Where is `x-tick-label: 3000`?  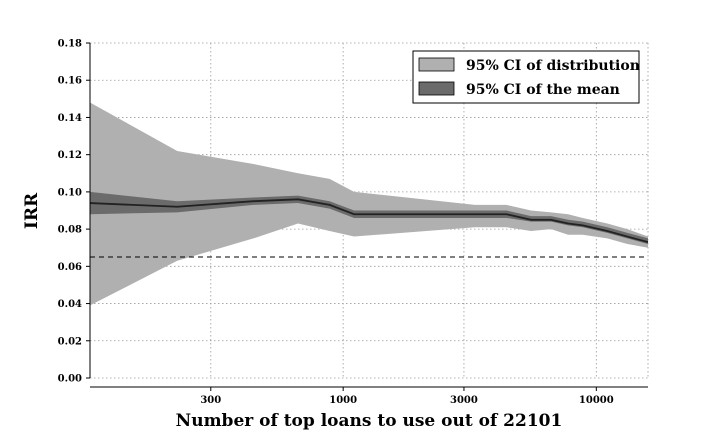
x-tick-label: 3000 is located at coordinates (464, 400).